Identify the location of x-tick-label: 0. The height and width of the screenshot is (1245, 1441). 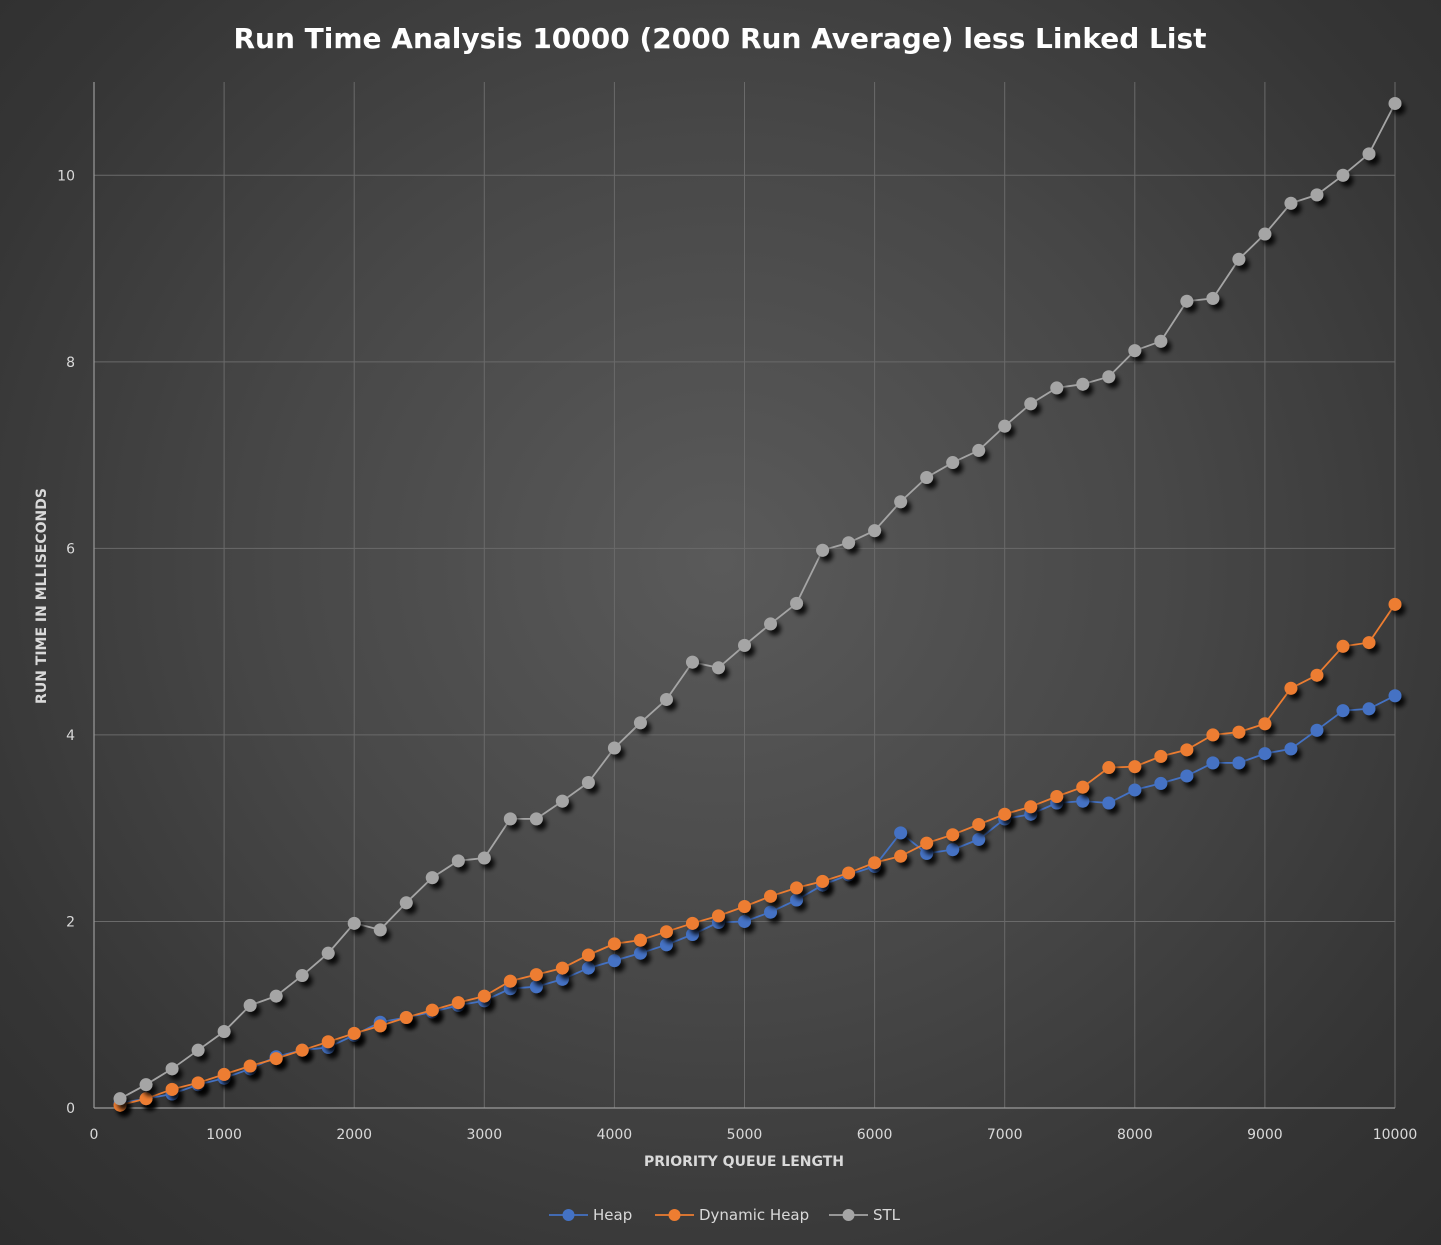
(94, 1135).